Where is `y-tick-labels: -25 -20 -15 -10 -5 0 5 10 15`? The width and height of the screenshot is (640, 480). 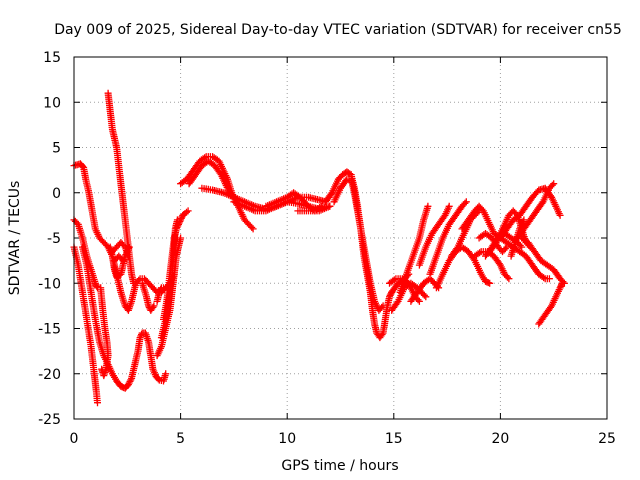
y-tick-labels: -25 -20 -15 -10 -5 0 5 10 15 is located at coordinates (49, 239).